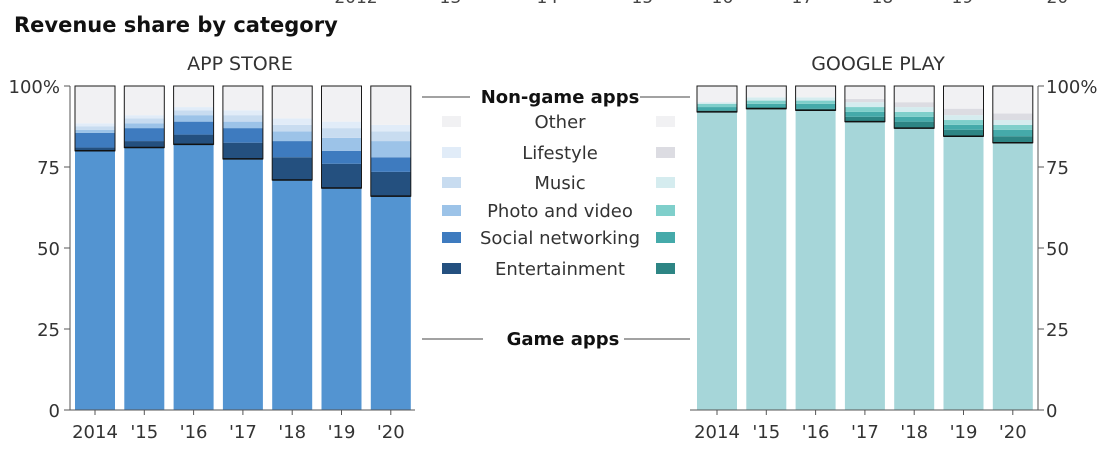  What do you see at coordinates (451, 268) in the screenshot?
I see `legend-swatch-app-store-entertainment` at bounding box center [451, 268].